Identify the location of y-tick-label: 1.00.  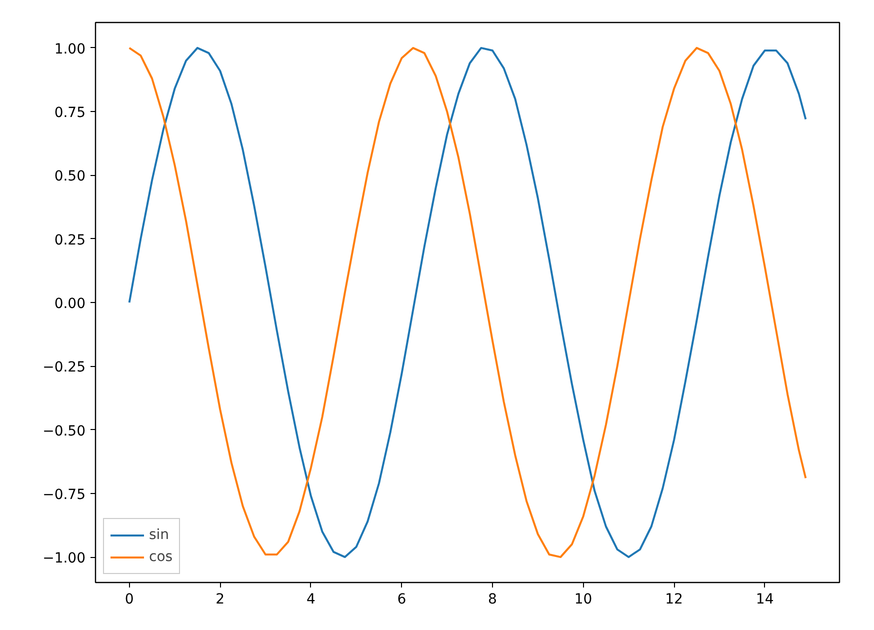
(70, 49).